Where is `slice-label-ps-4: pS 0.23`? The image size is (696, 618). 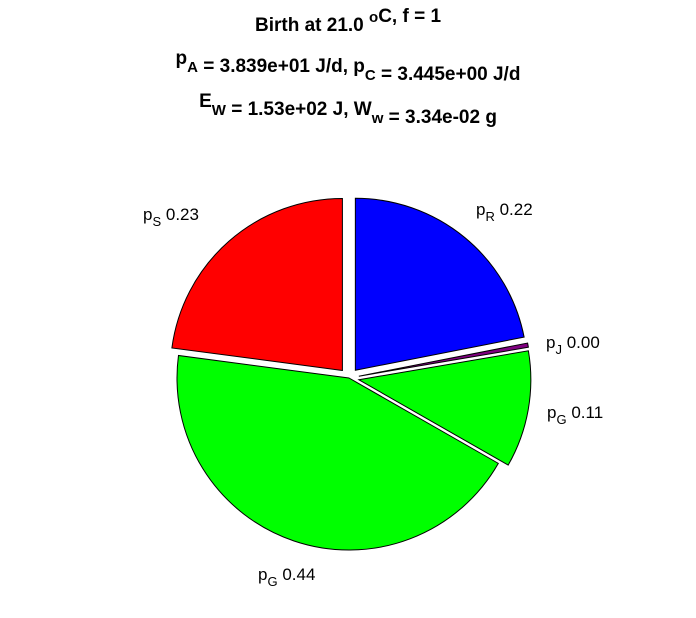
slice-label-ps-4: pS 0.23 is located at coordinates (171, 217).